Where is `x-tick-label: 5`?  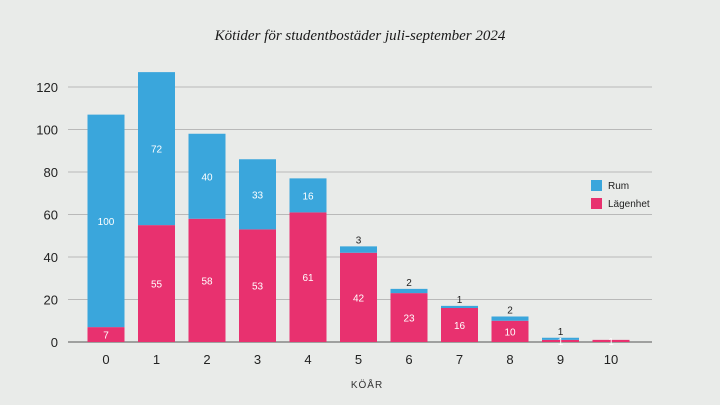
x-tick-label: 5 is located at coordinates (358, 359).